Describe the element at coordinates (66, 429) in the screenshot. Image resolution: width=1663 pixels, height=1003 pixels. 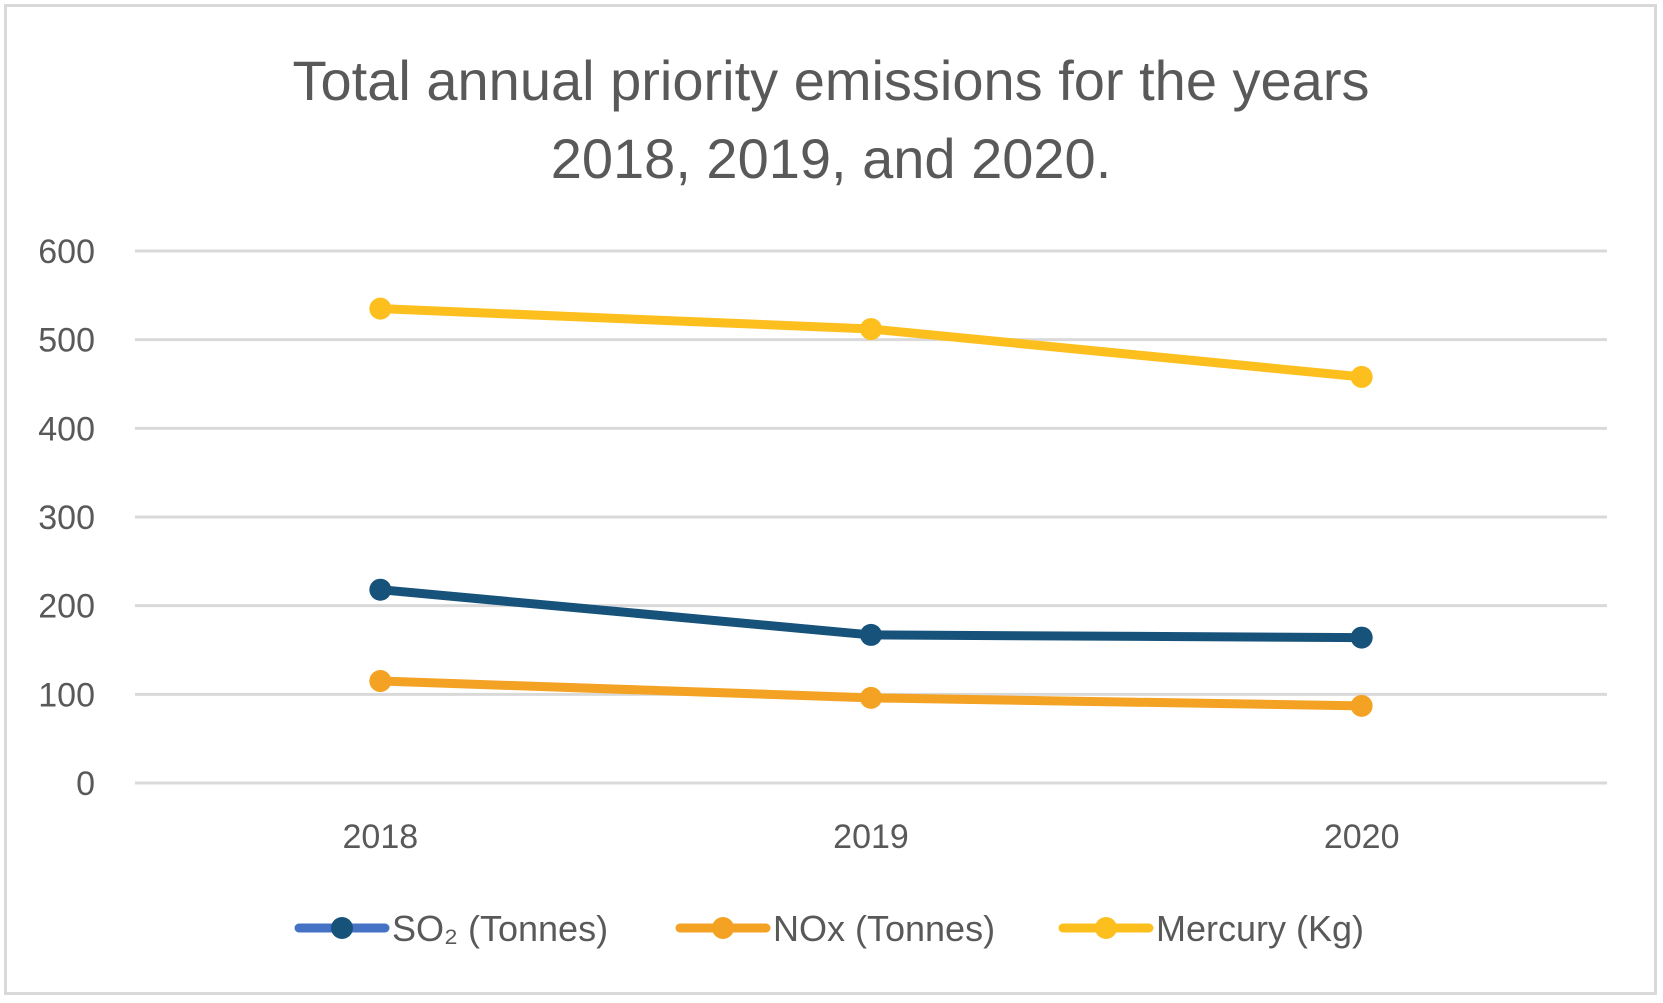
I see `y-tick-label: 400` at that location.